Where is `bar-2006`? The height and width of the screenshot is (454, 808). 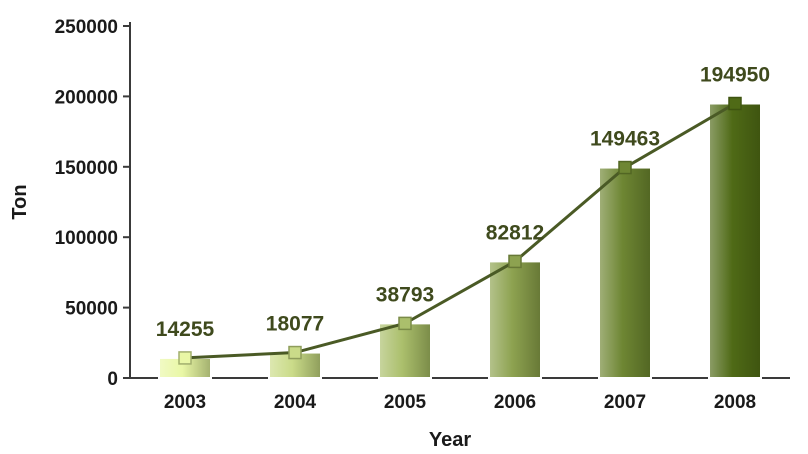
bar-2006 is located at coordinates (515, 319).